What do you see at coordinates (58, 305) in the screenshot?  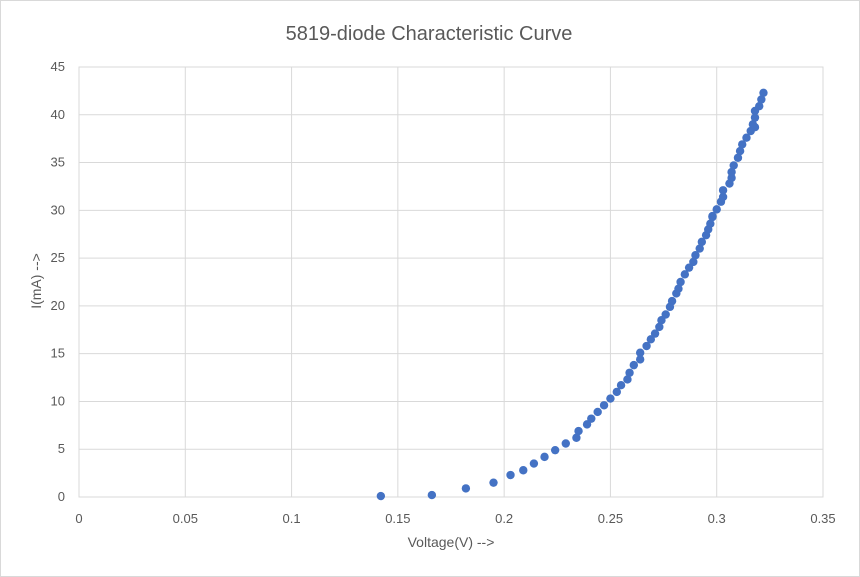 I see `y-tick-label: 20` at bounding box center [58, 305].